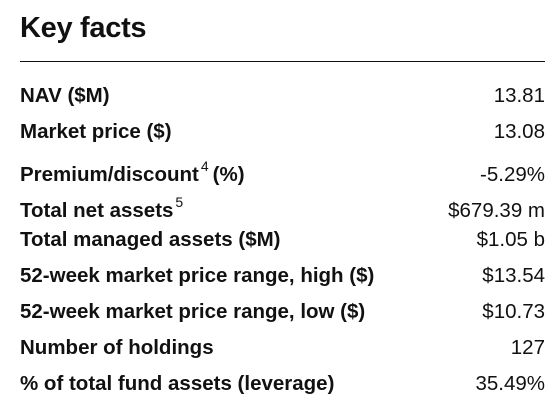 The width and height of the screenshot is (558, 408). I want to click on fact-label-text: 52-week market price range, high ($), so click(197, 275).